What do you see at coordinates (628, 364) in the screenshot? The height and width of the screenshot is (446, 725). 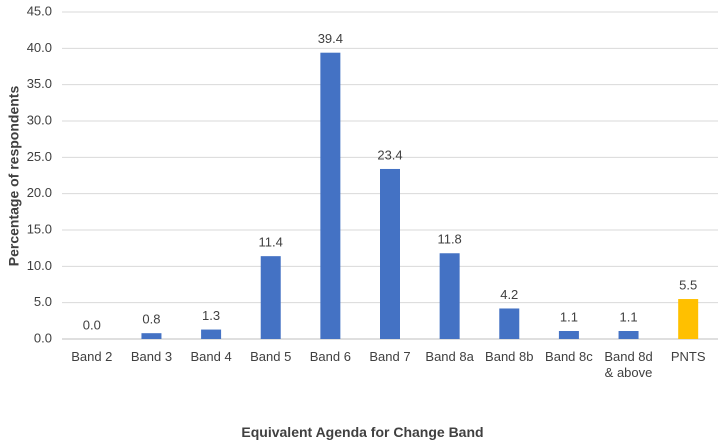 I see `x-tick-label: Band 8d & above` at bounding box center [628, 364].